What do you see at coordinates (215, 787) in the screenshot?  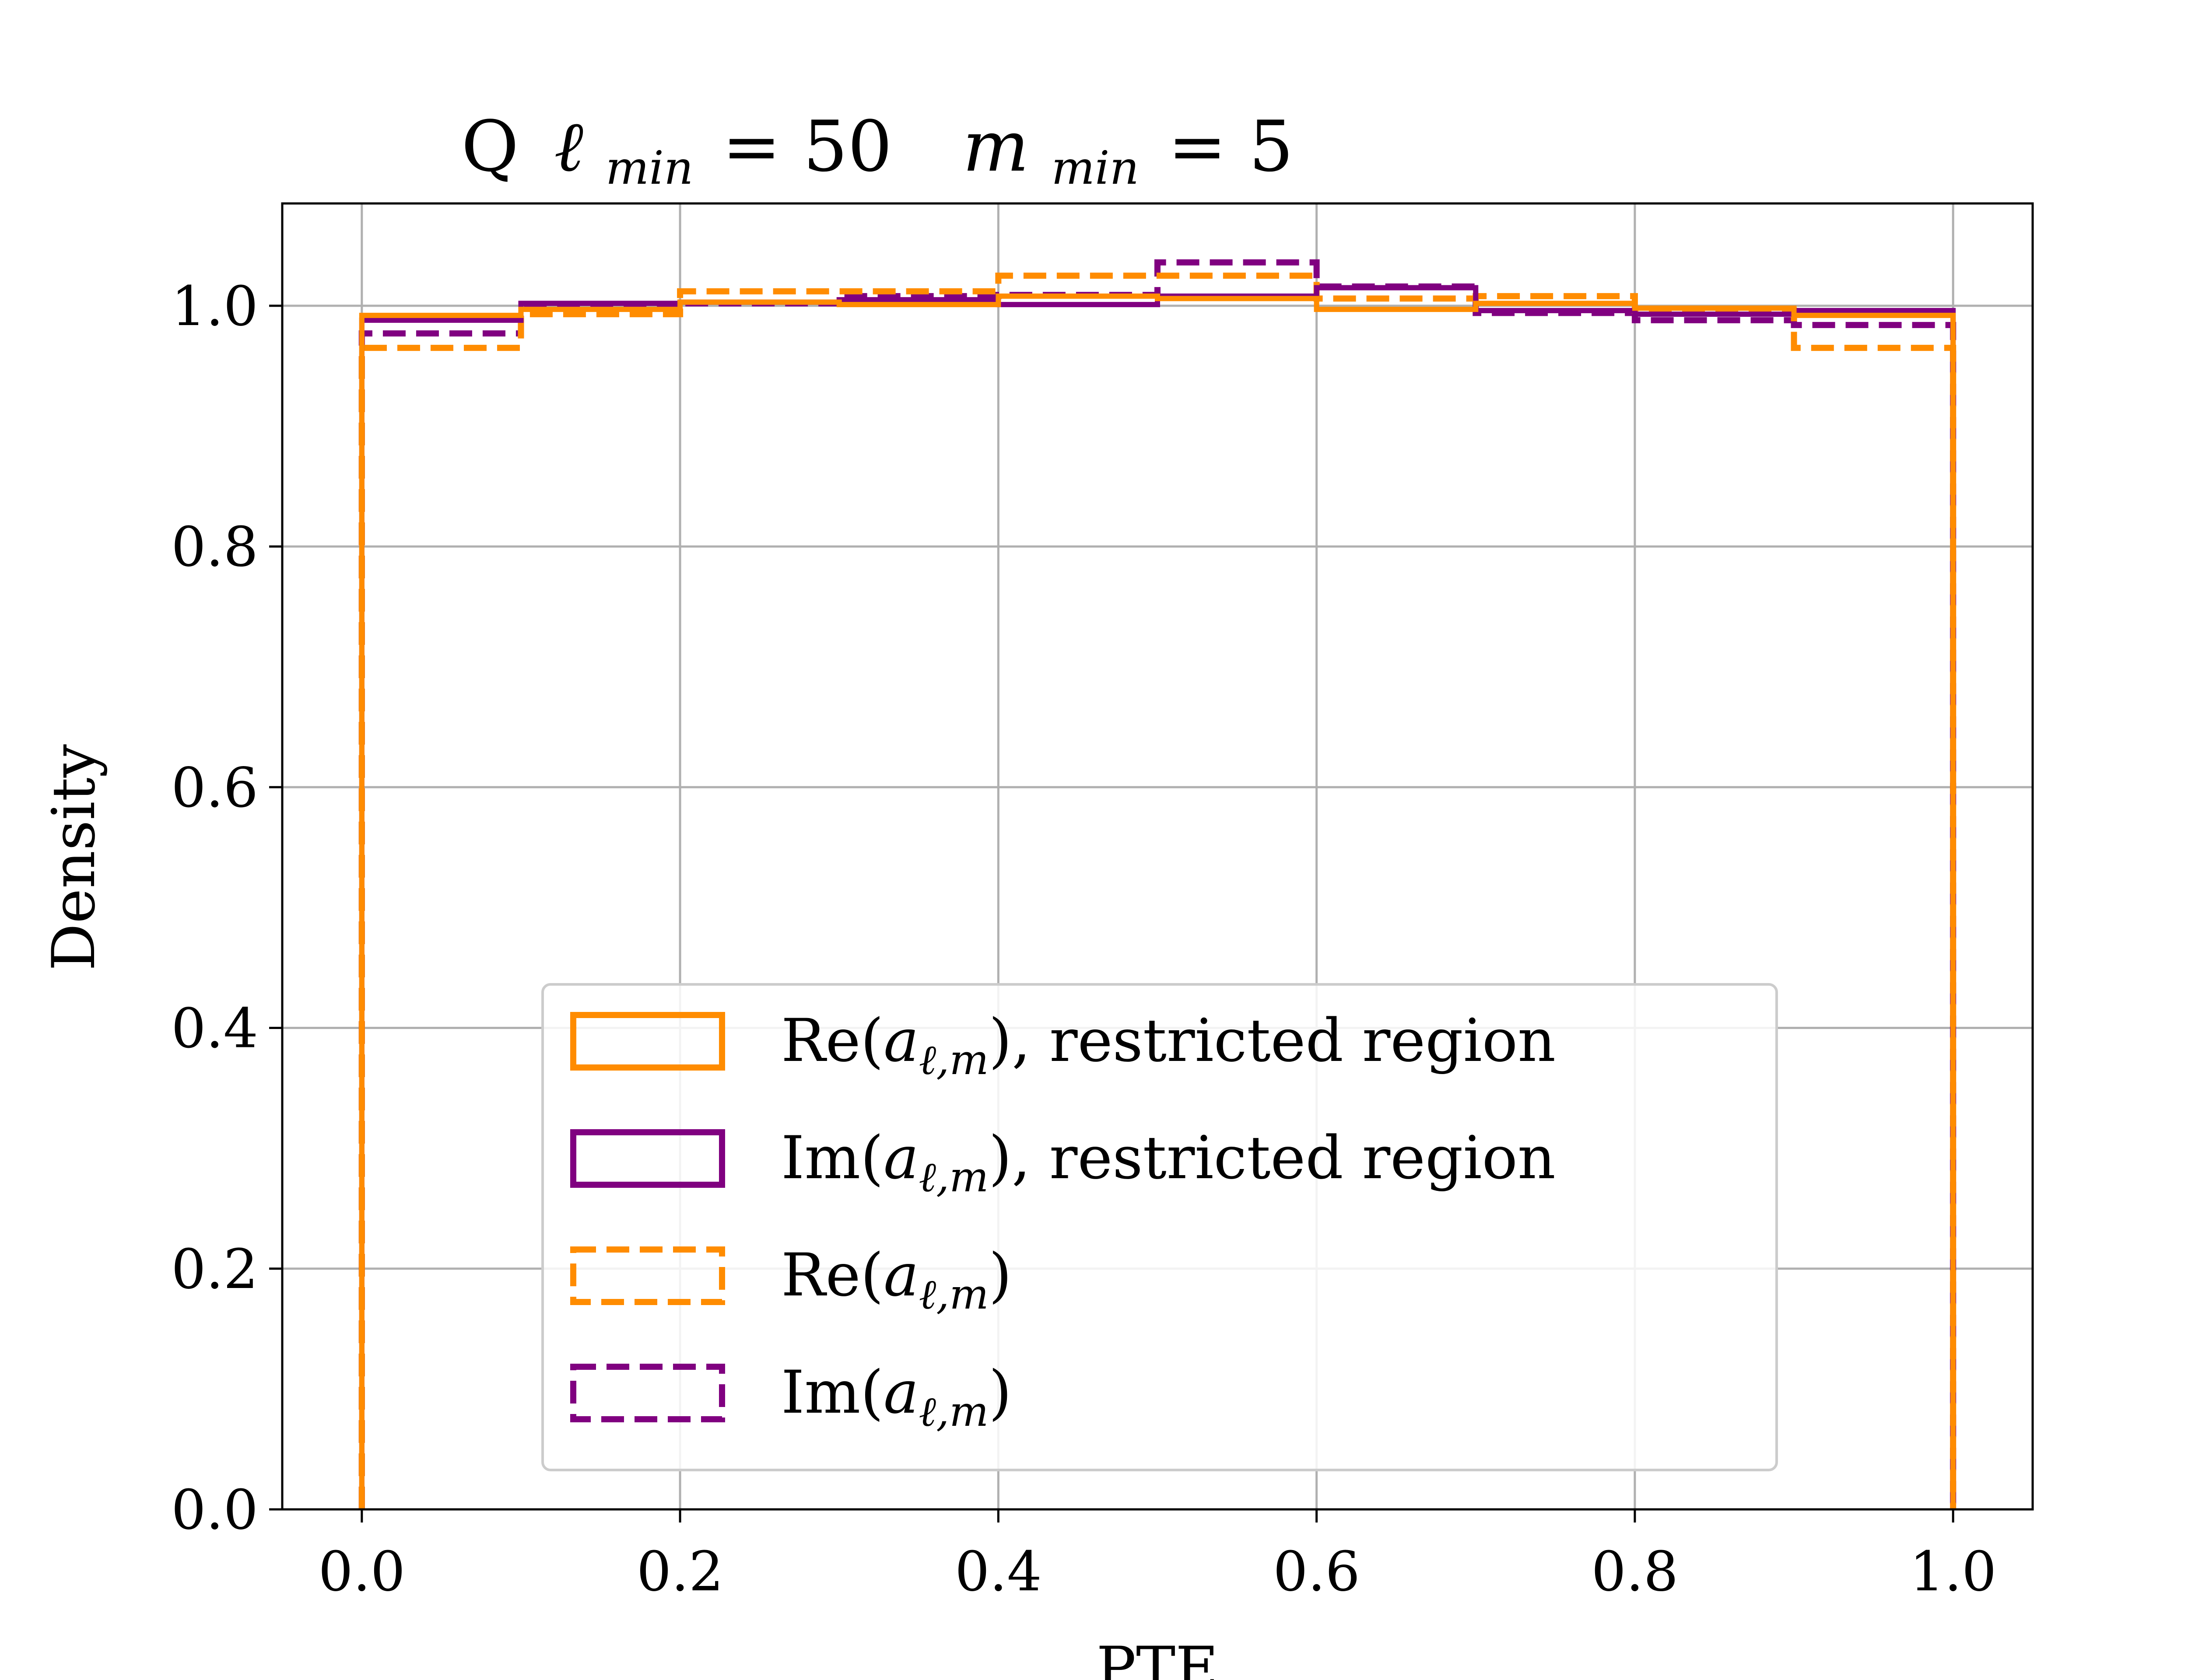 I see `y-tick-label-3: 0.6` at bounding box center [215, 787].